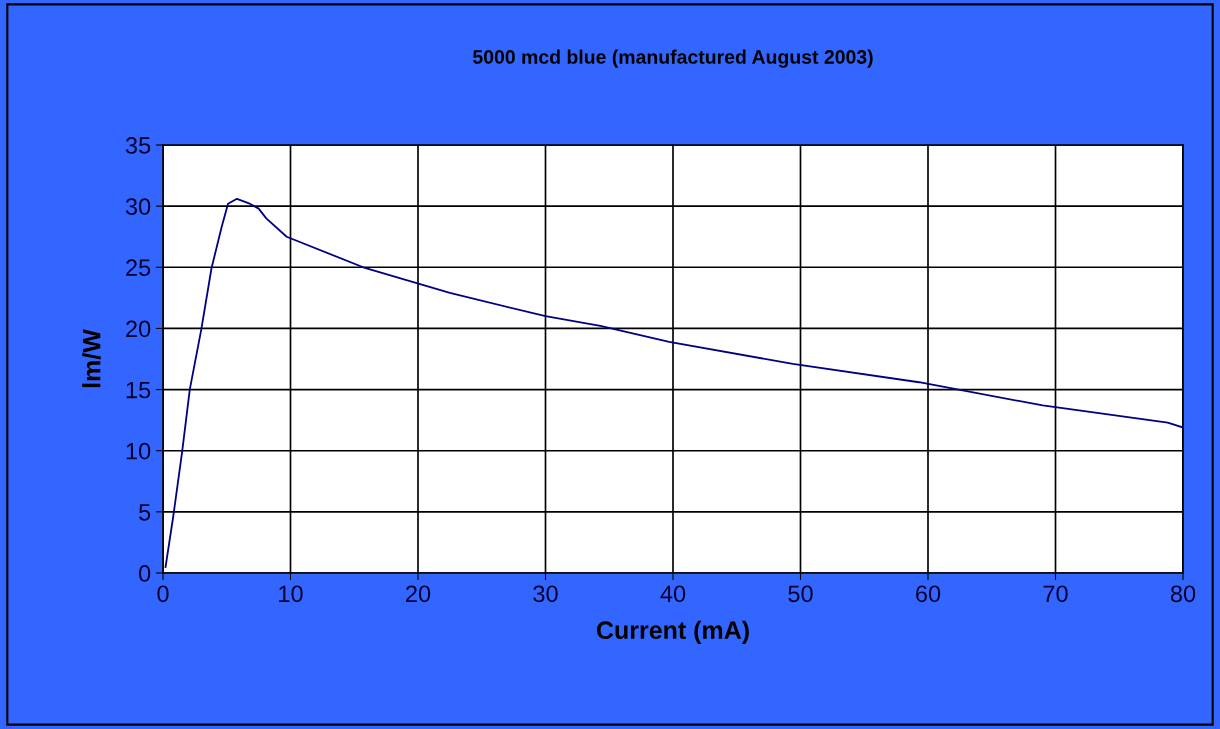  I want to click on y-tick-label: 10, so click(138, 451).